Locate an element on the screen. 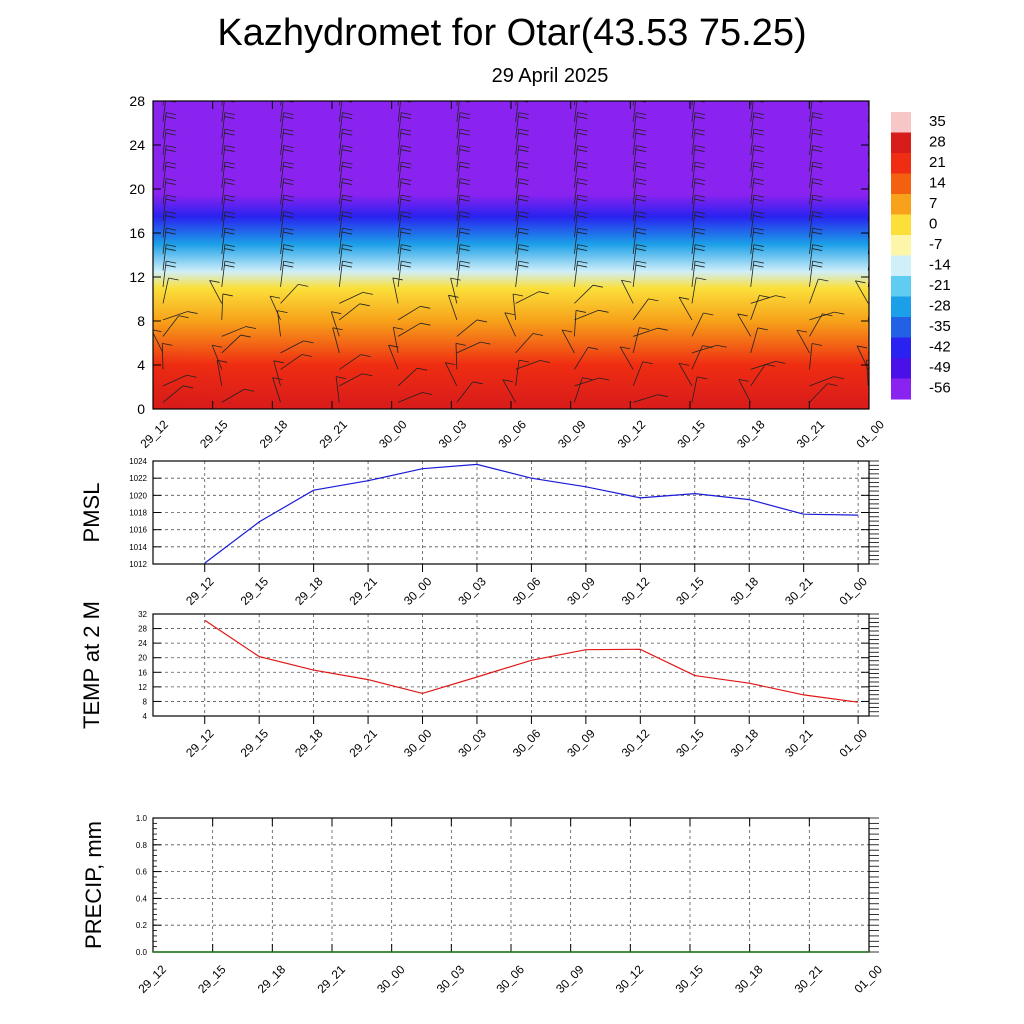 This screenshot has height=1024, width=1024. xtick-label: 30_21 is located at coordinates (809, 979).